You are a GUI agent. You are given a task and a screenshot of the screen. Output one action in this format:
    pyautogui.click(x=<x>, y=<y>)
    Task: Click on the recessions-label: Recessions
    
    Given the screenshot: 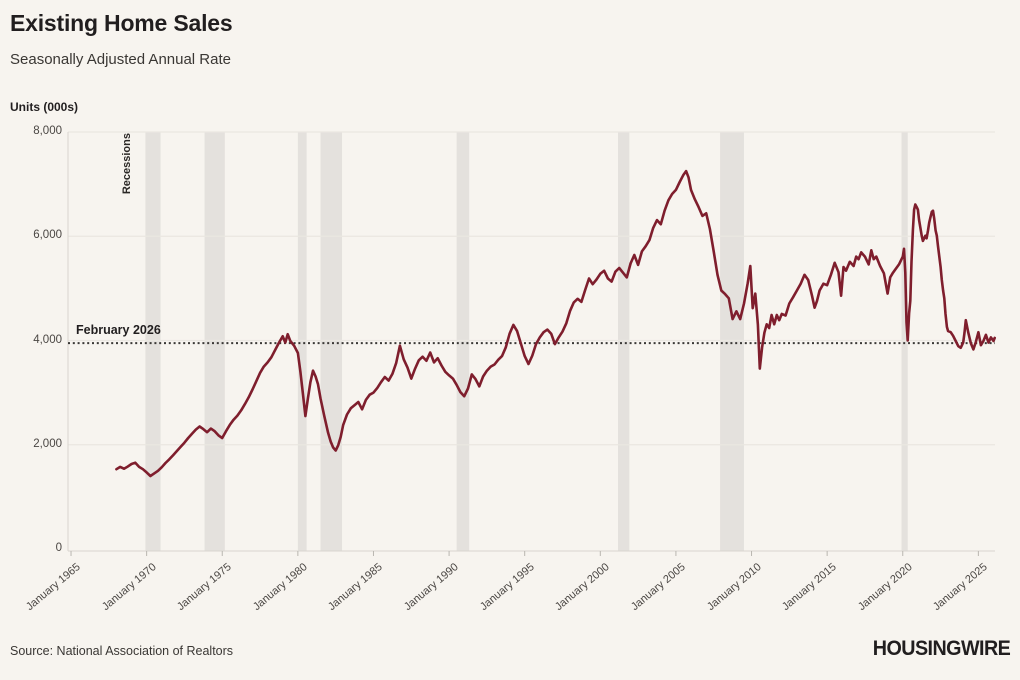 What is the action you would take?
    pyautogui.click(x=127, y=164)
    